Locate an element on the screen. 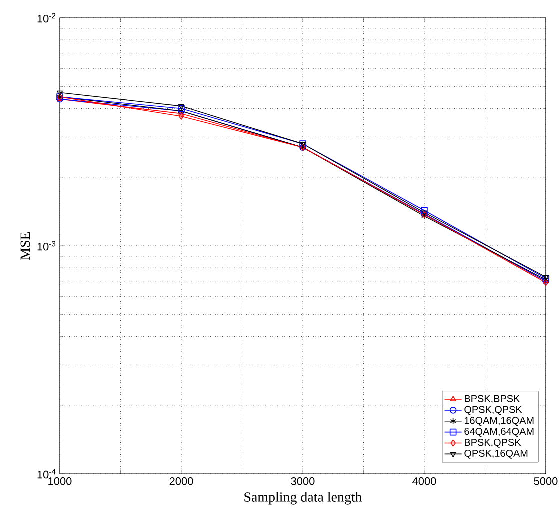 The image size is (559, 522). legend-label: 16QAM,16QAM is located at coordinates (499, 421).